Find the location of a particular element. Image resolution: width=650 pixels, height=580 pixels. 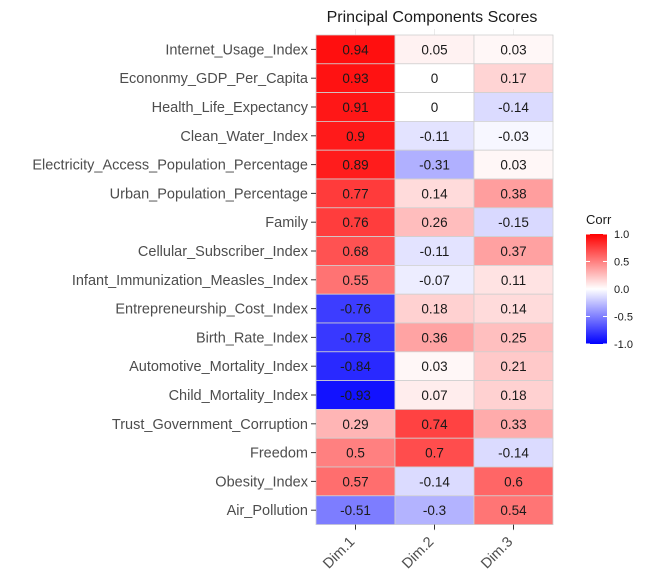

cell-value-label: 0.55 is located at coordinates (355, 280).